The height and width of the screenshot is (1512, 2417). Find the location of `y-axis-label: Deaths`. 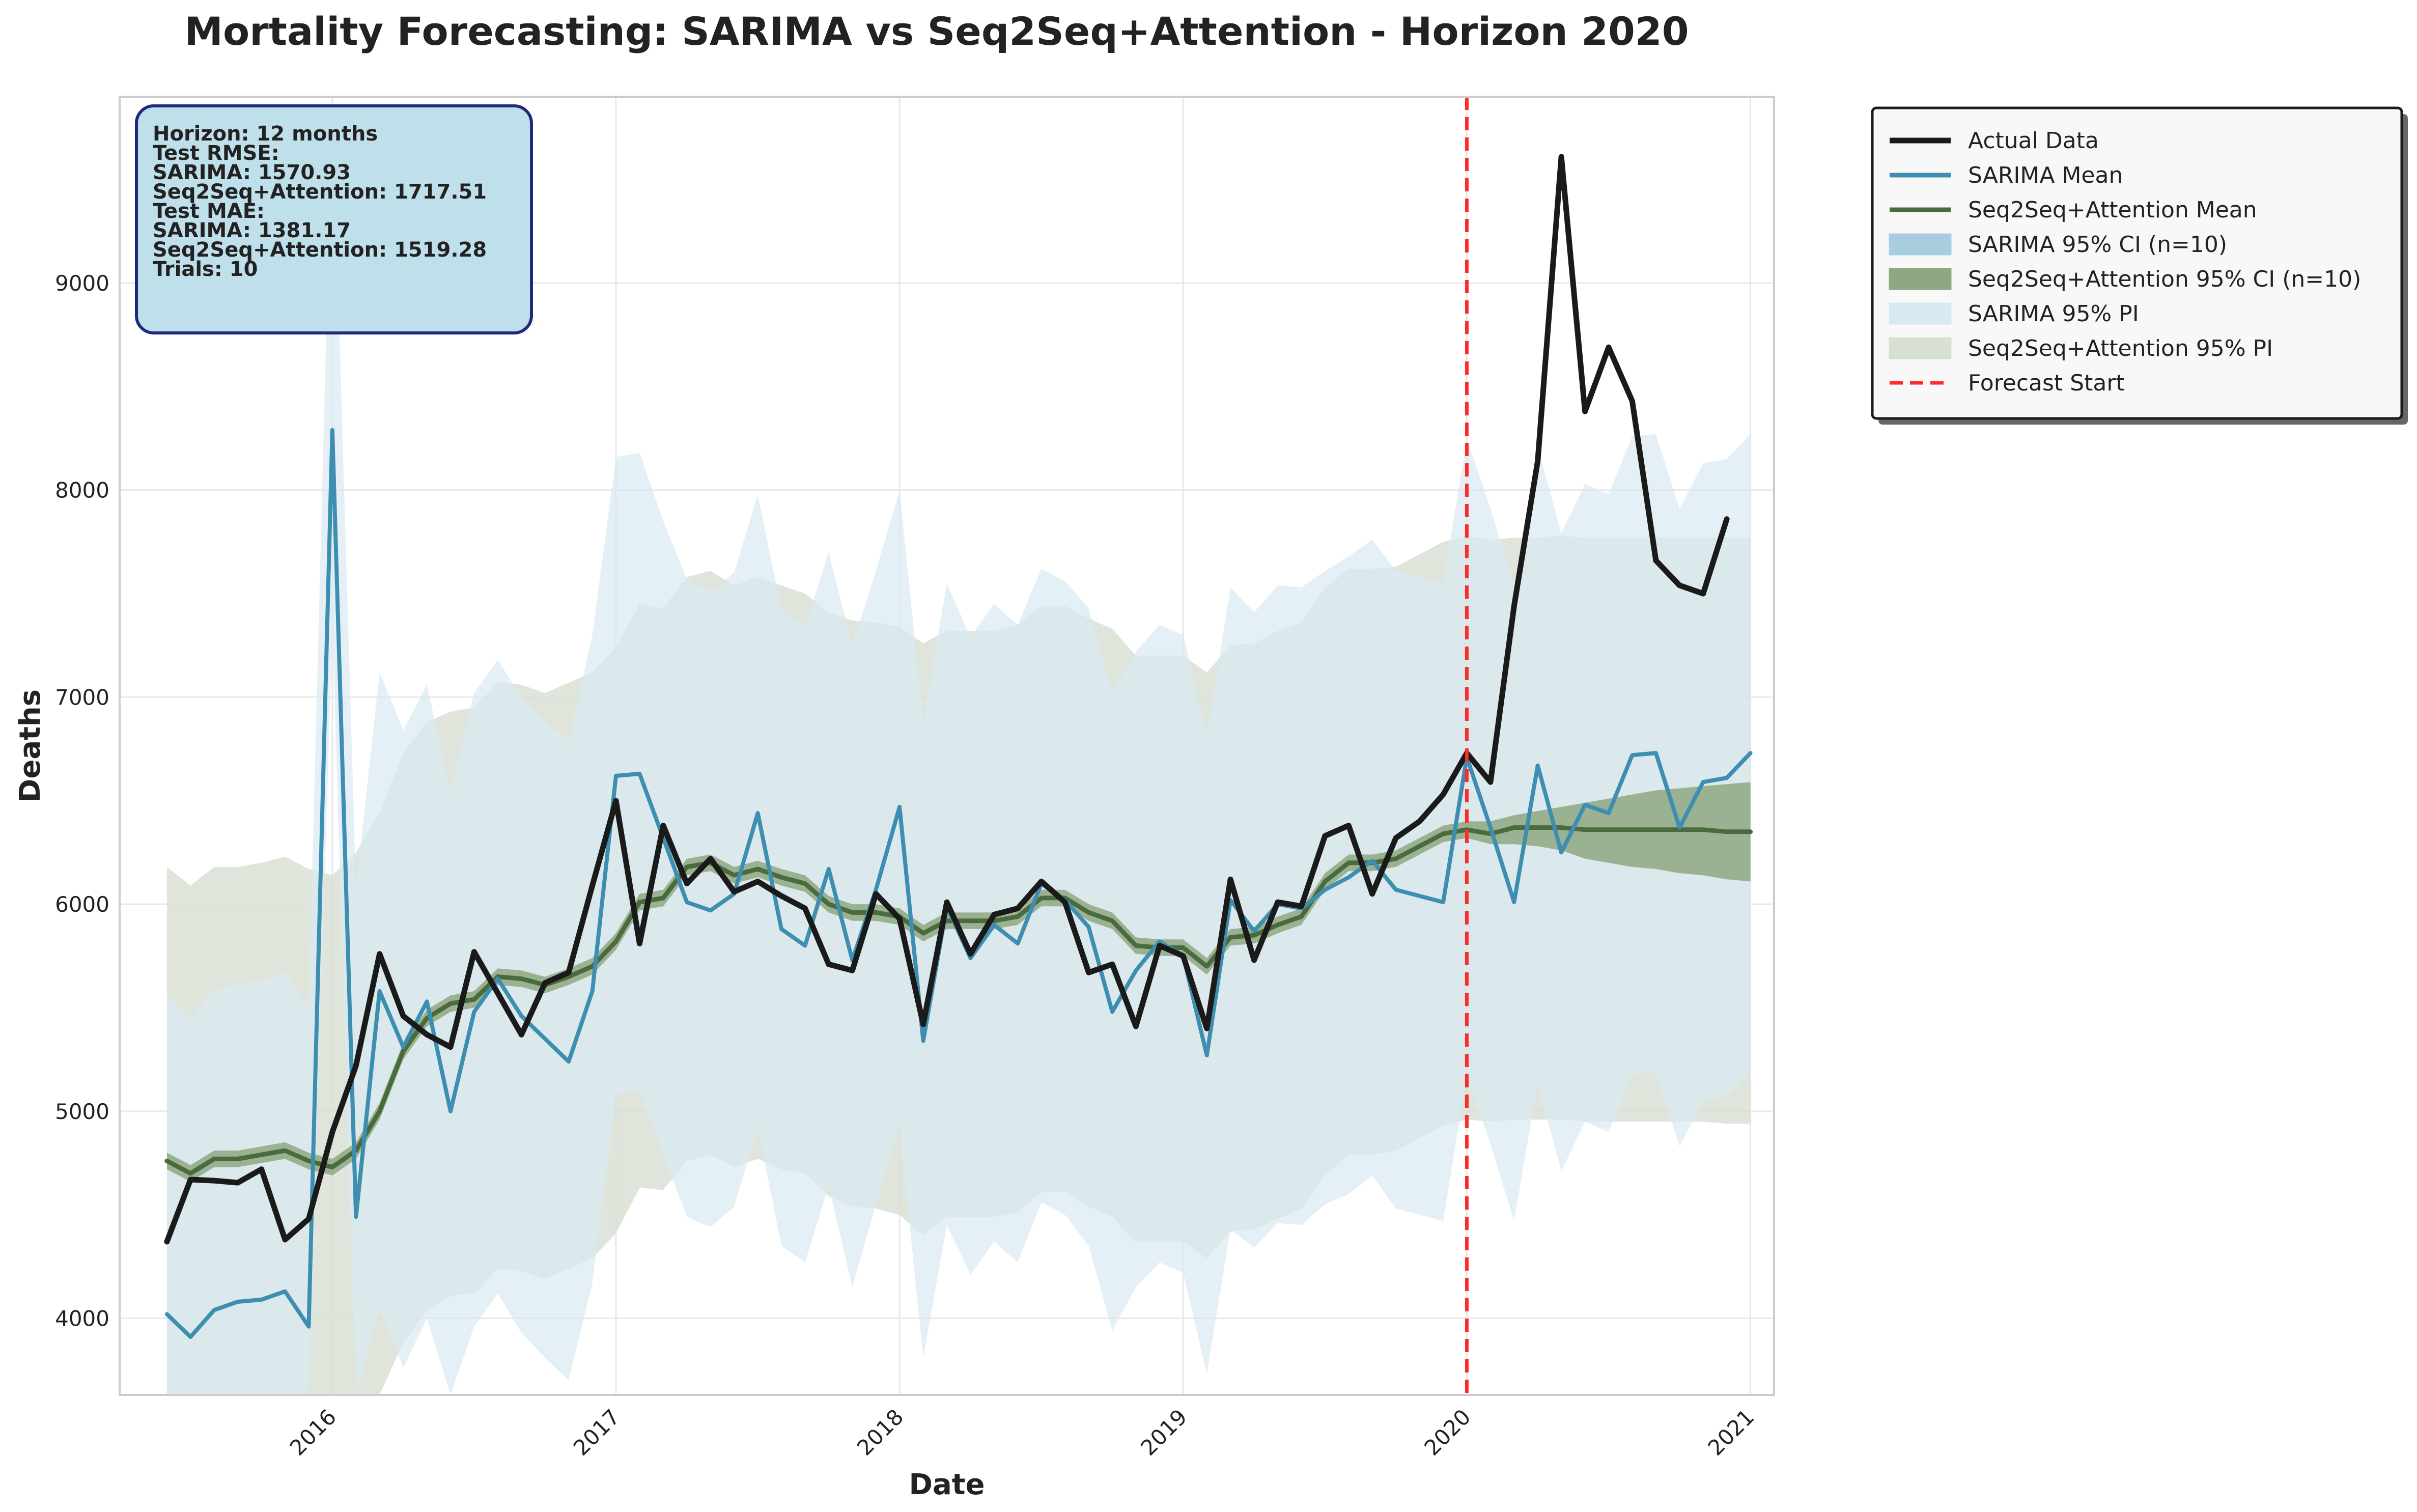

y-axis-label: Deaths is located at coordinates (30, 745).